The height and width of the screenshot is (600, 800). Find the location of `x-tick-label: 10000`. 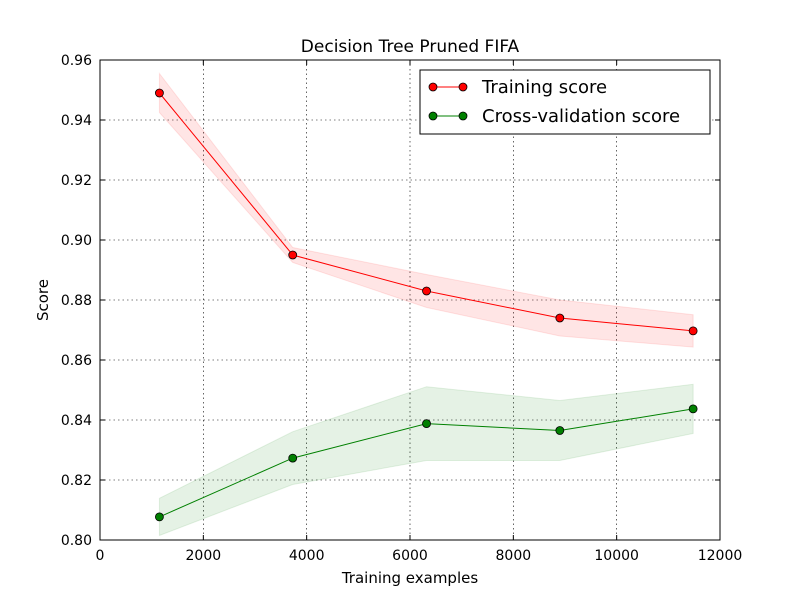

x-tick-label: 10000 is located at coordinates (616, 556).